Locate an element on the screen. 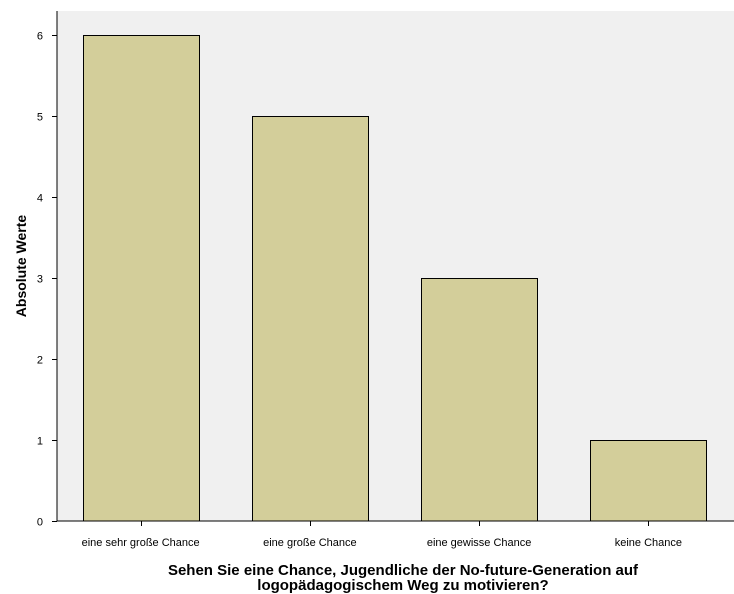 This screenshot has width=734, height=594. x-tick-label: eine gewisse Chance is located at coordinates (479, 543).